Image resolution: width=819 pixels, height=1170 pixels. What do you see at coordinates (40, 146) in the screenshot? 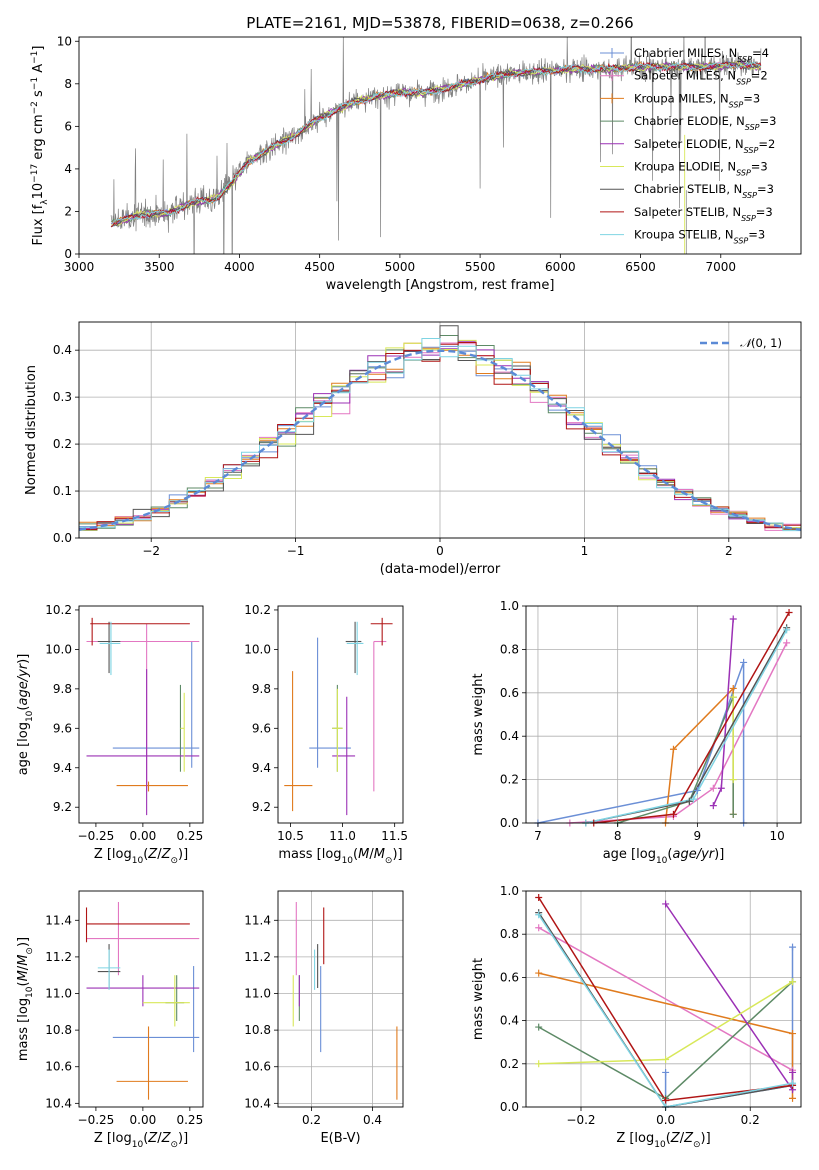
I see `y-axis-label: Flux [fλ10−17 erg cm−2 s−1 A−1]` at bounding box center [40, 146].